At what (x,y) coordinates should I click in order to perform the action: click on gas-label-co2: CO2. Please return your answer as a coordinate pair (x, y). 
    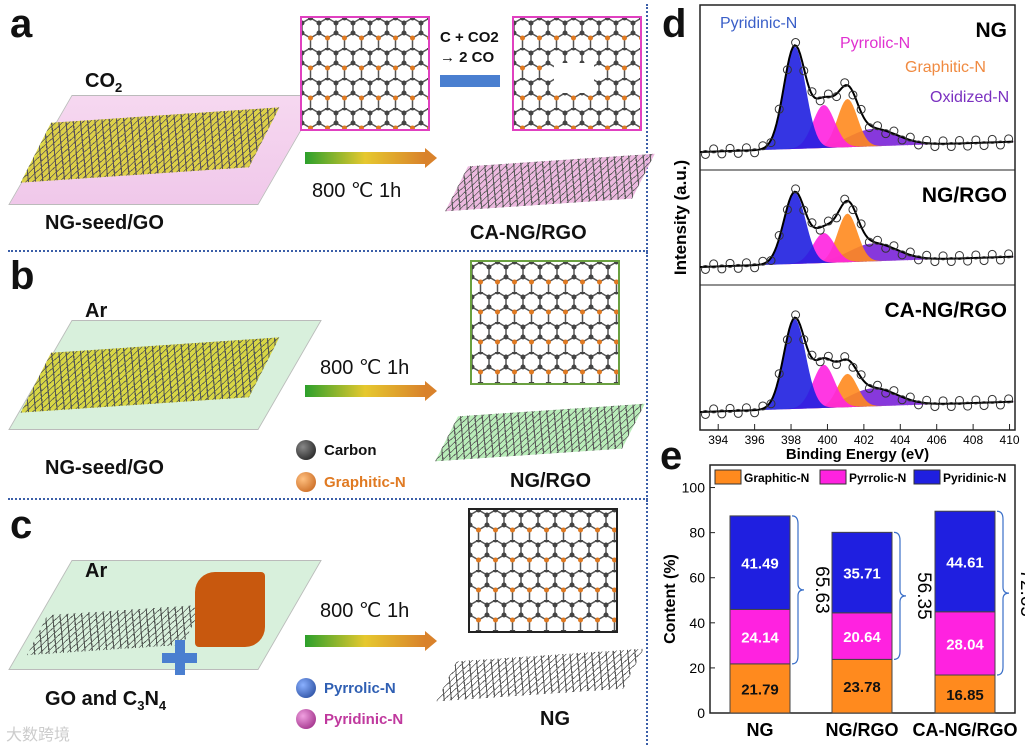
    Looking at the image, I should click on (104, 82).